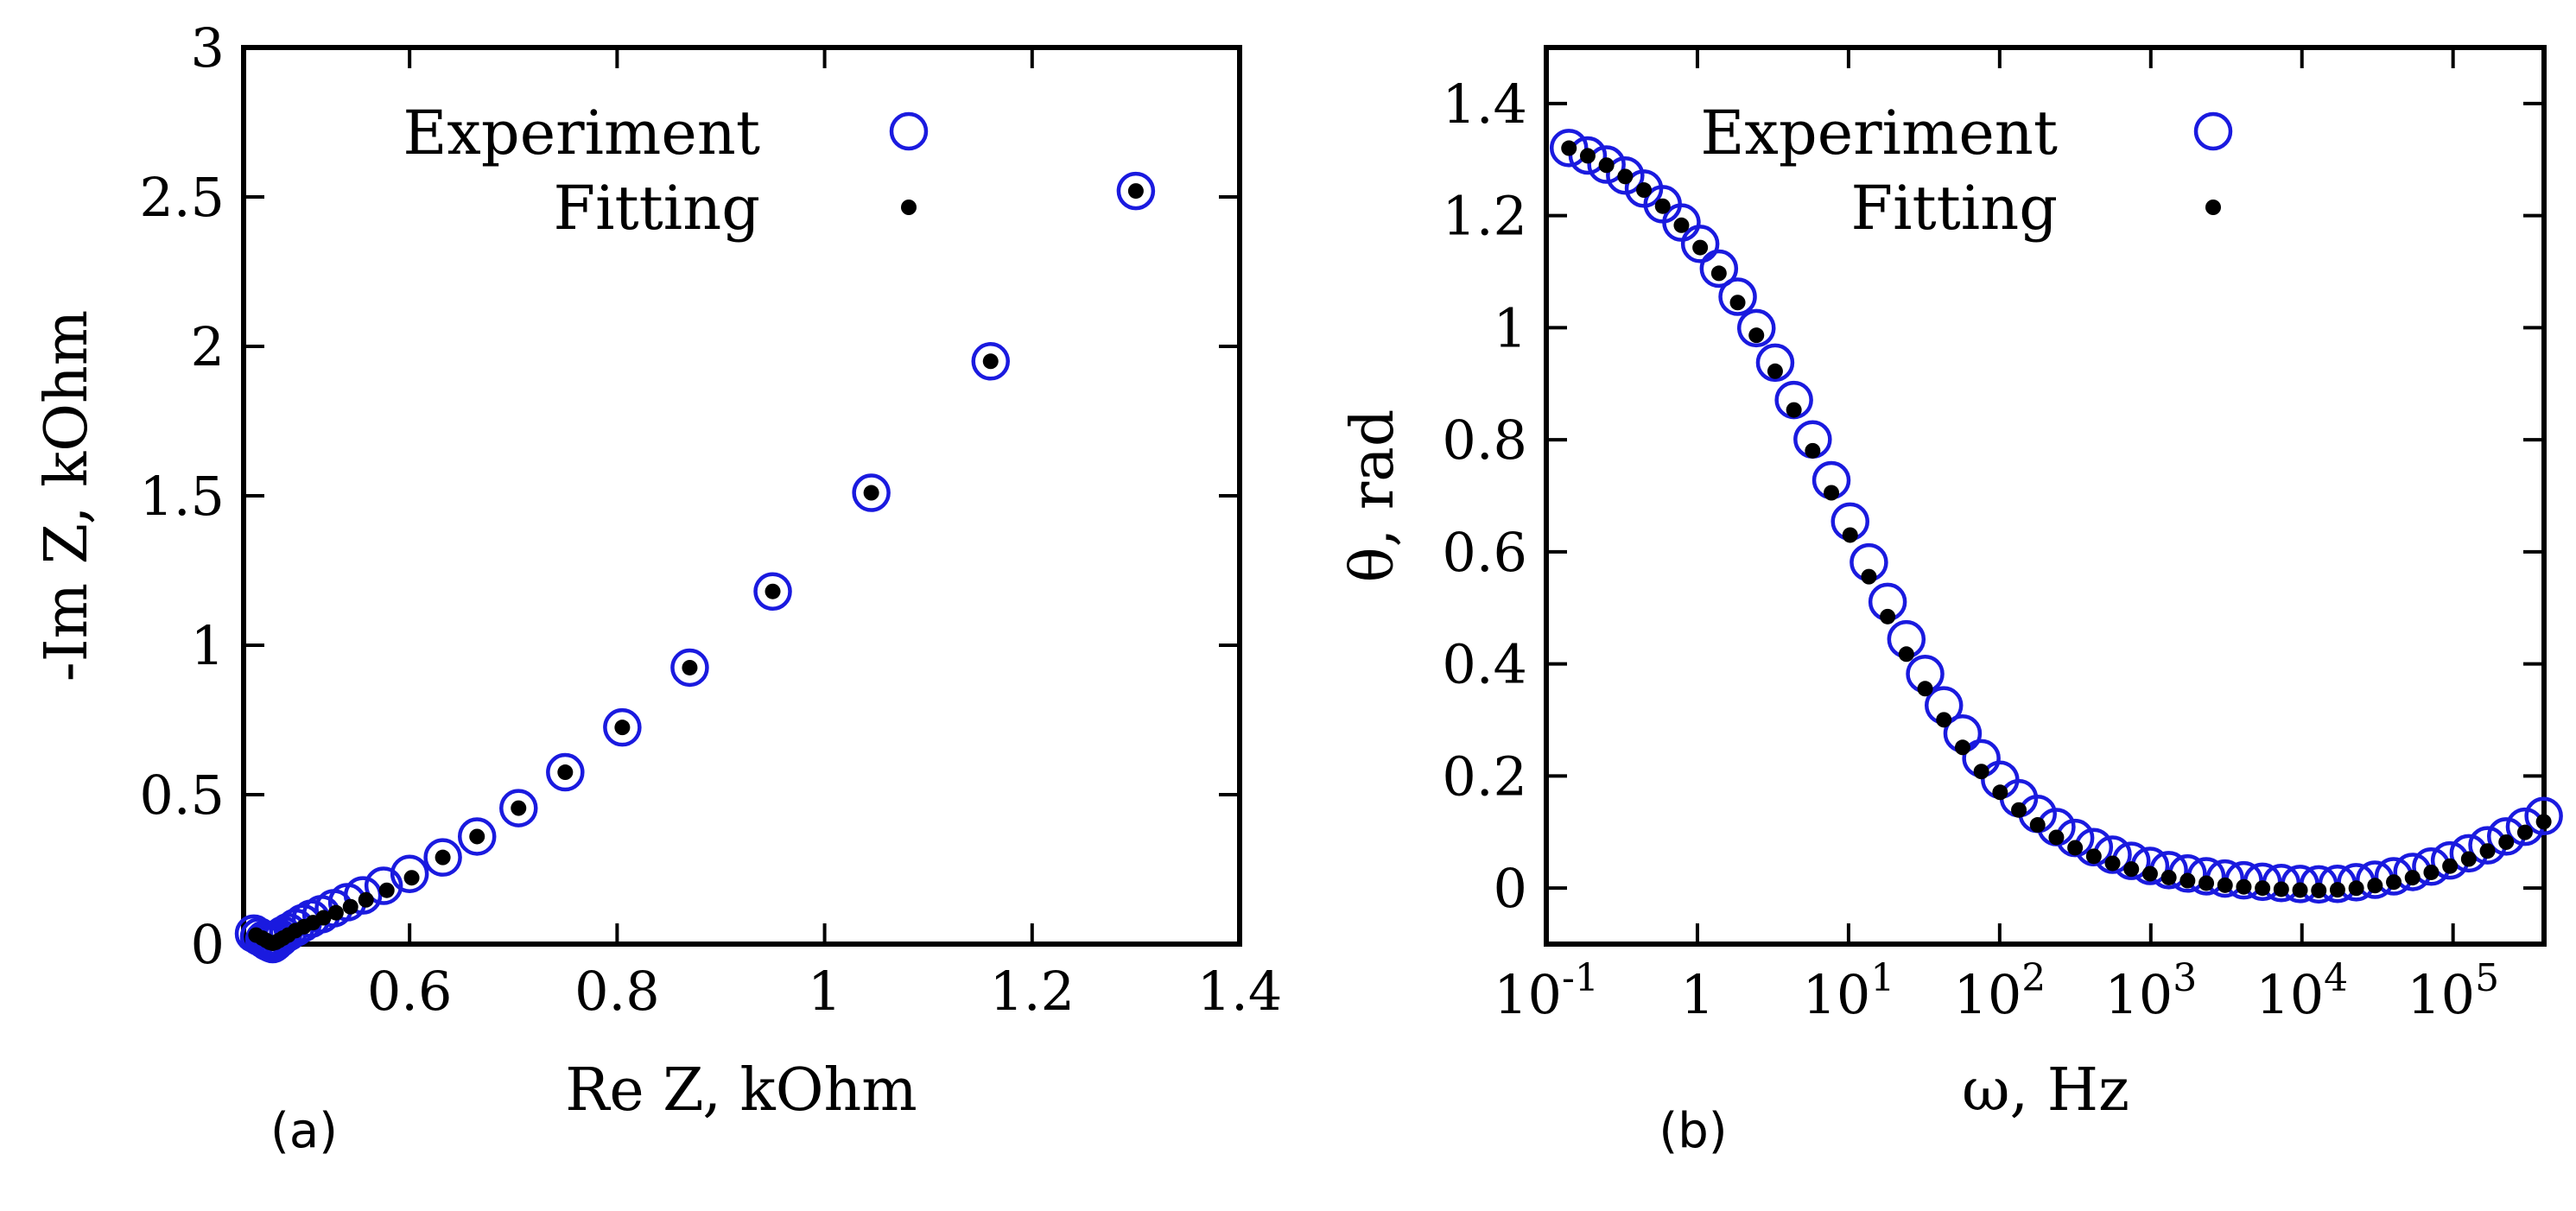  I want to click on y-tick-label-b: 1.4, so click(1484, 104).